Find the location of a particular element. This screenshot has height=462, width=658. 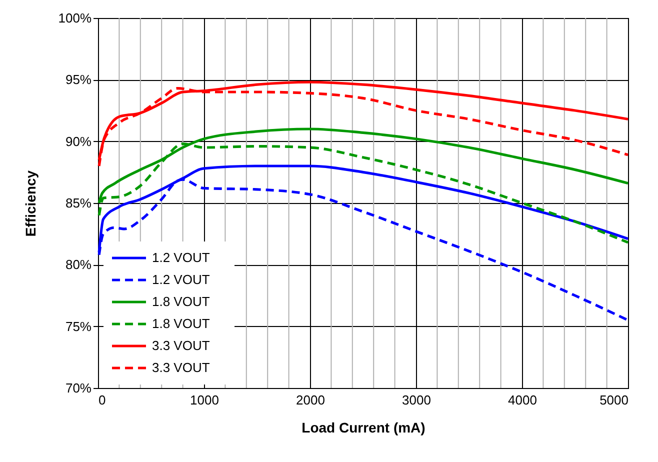

y-tick-label: 95% is located at coordinates (78, 80).